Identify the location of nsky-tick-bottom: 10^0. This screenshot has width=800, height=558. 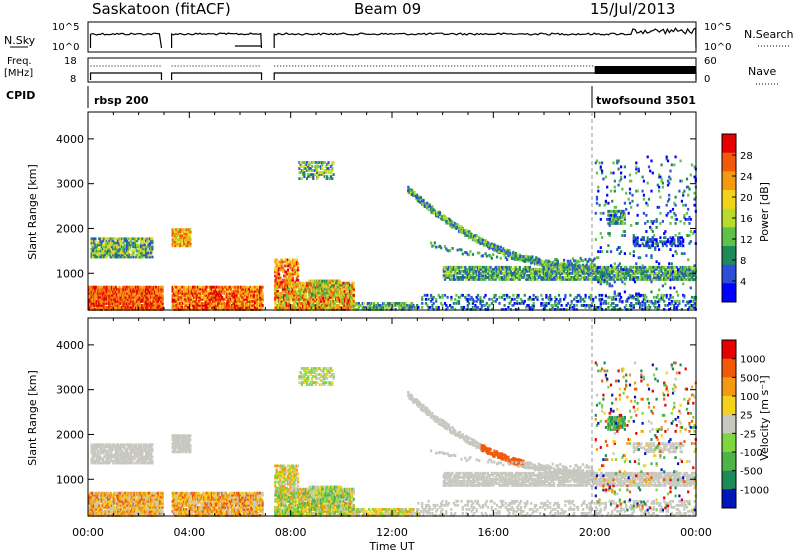
(65, 47).